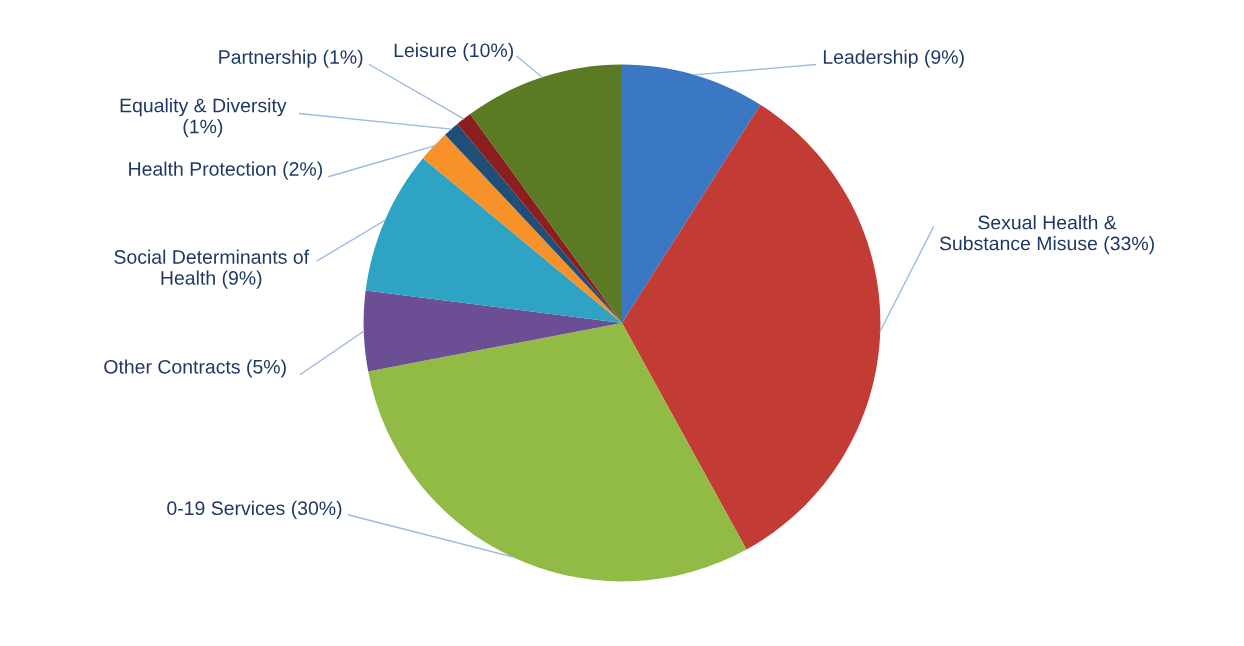 This screenshot has height=646, width=1244. Describe the element at coordinates (225, 170) in the screenshot. I see `slice-label: Health Protection (2%)` at that location.